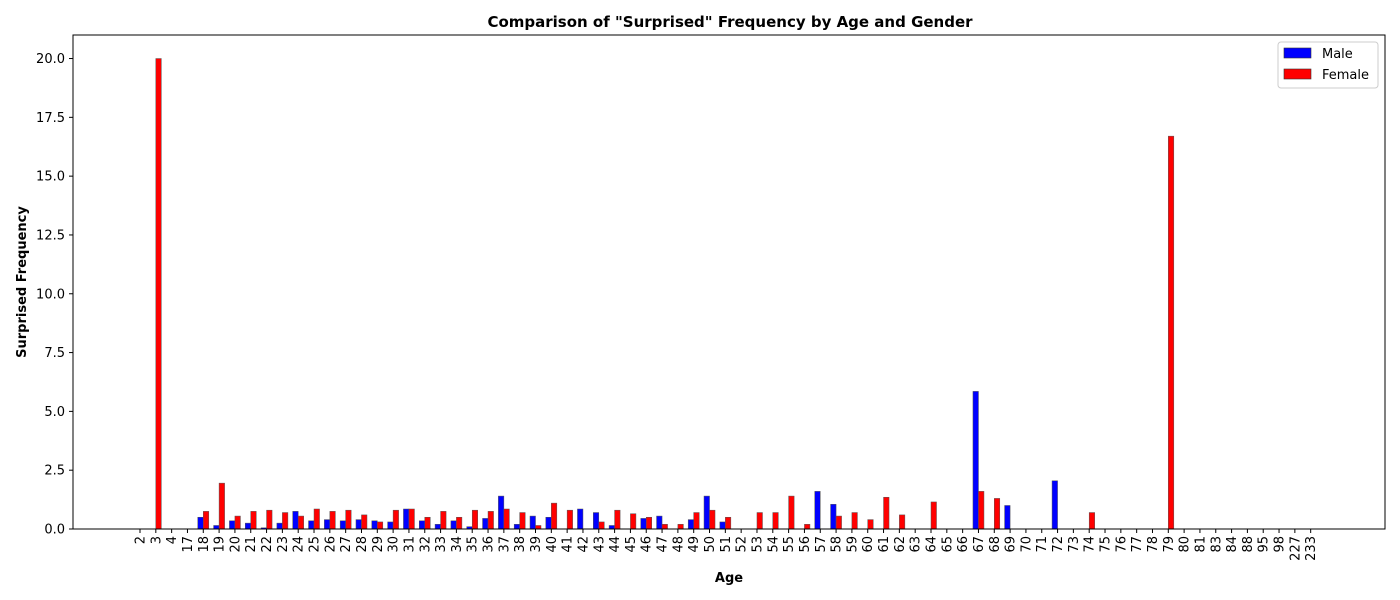 This screenshot has width=1400, height=600. I want to click on x-tick-label: 38, so click(520, 544).